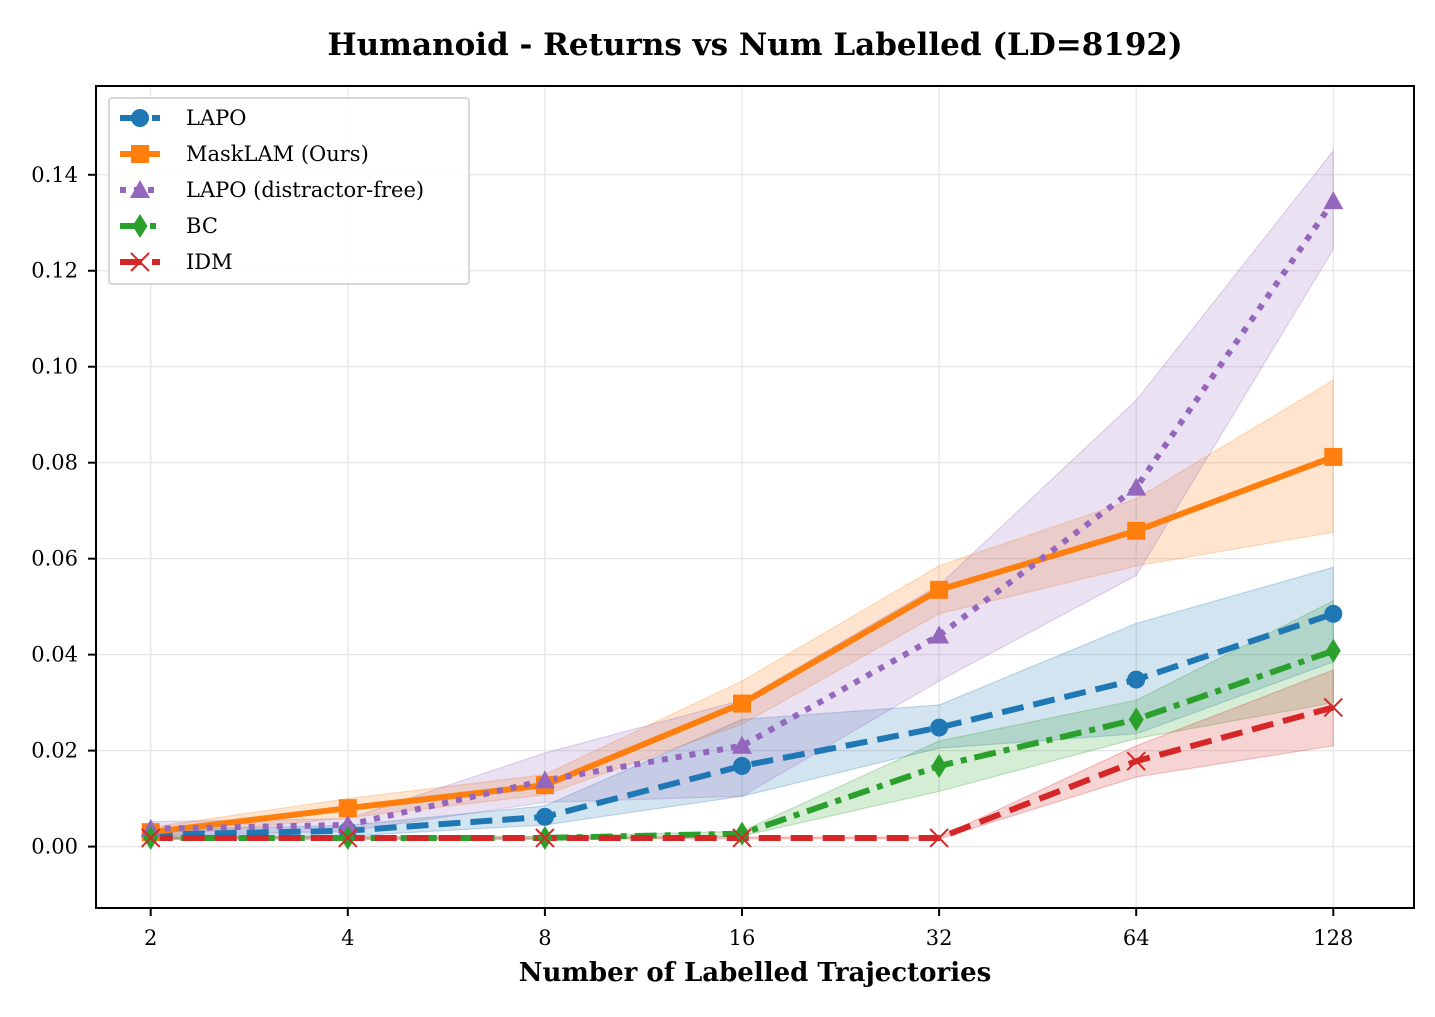 The width and height of the screenshot is (1435, 1017). I want to click on legend-label-lapo-distractor-free: LAPO (distractor-free), so click(305, 190).